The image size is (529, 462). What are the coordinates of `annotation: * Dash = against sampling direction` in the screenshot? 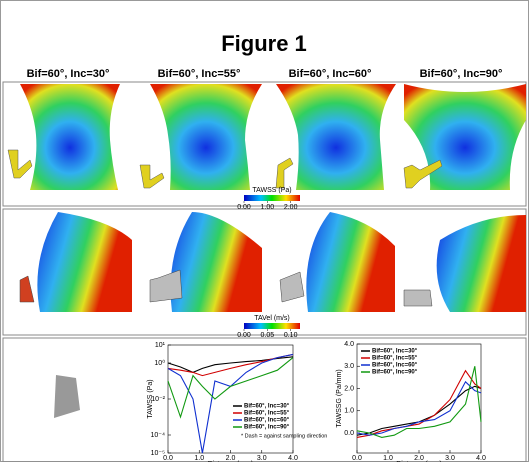 It's located at (284, 436).